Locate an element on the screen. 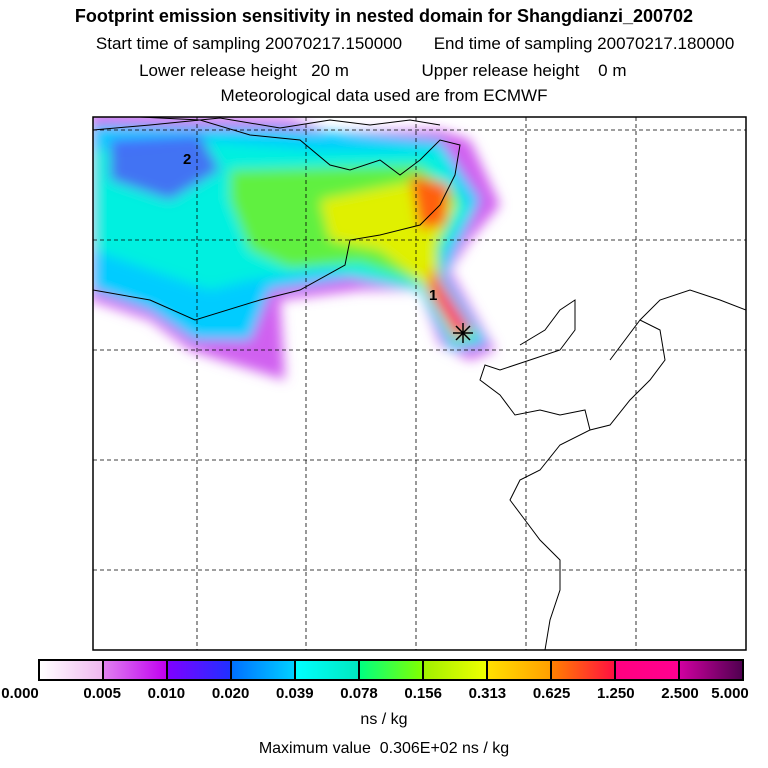 The width and height of the screenshot is (768, 768). upper-release-height: Upper release height 0 m is located at coordinates (524, 70).